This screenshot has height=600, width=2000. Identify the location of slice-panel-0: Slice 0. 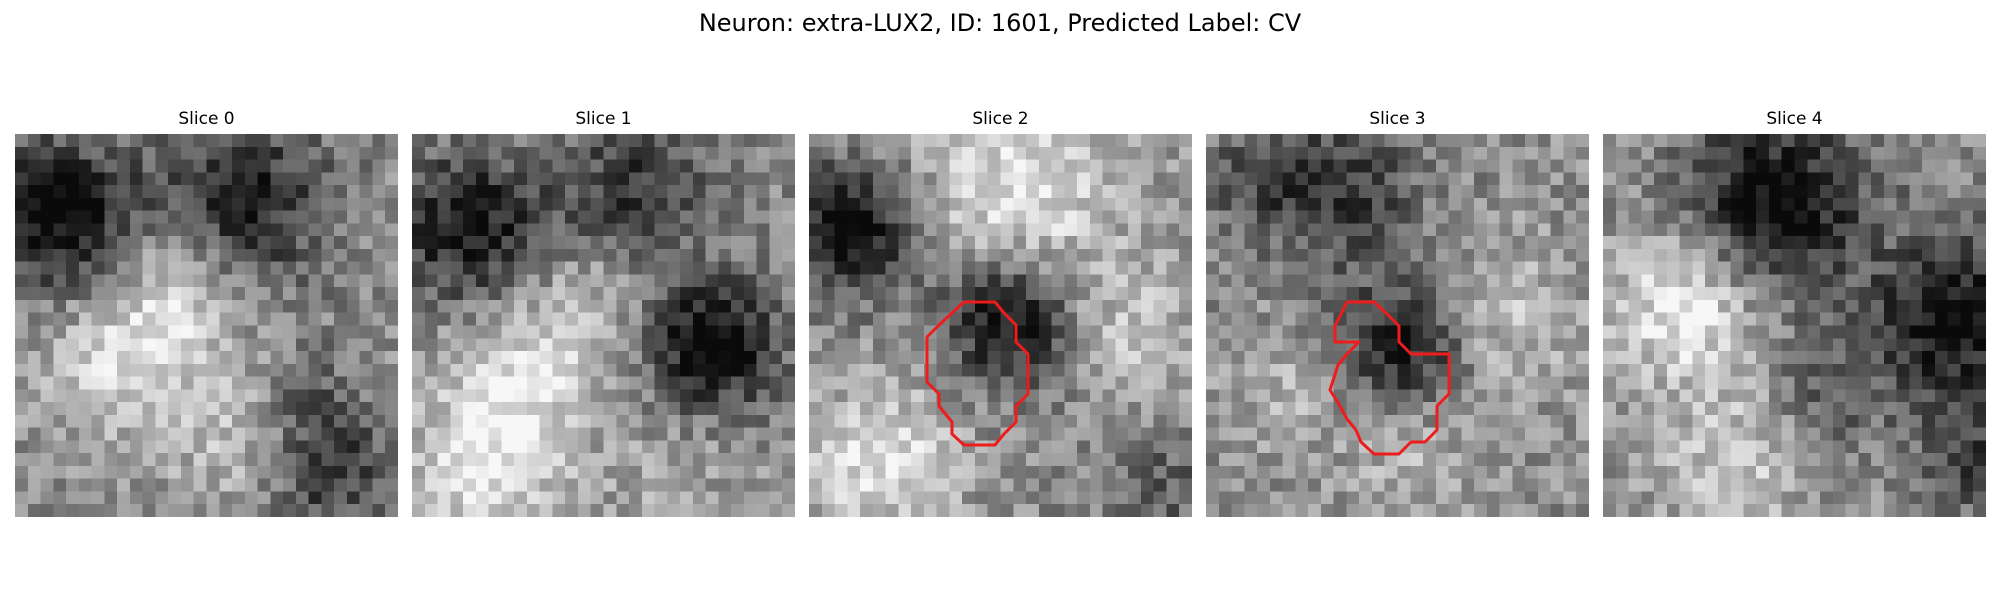
(206, 312).